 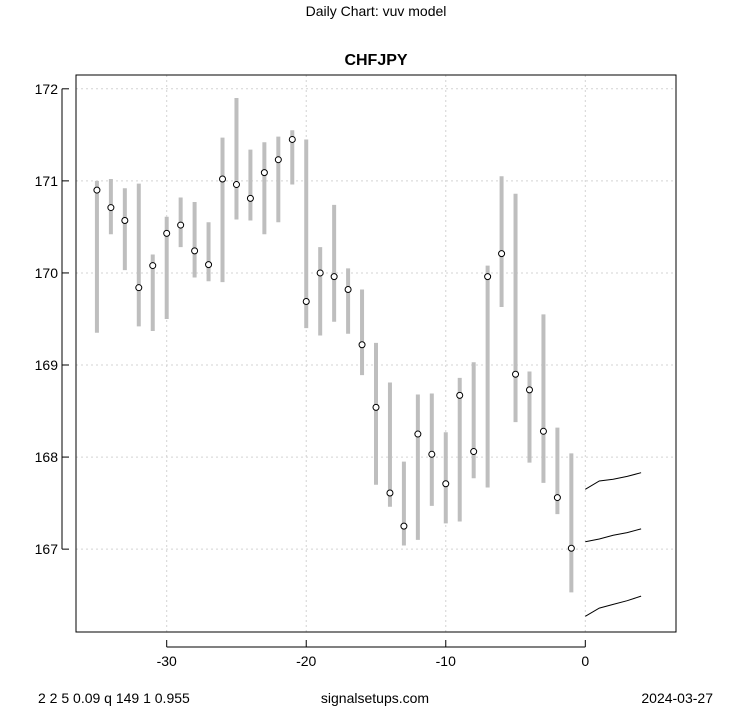 I want to click on chart-title: CHFJPY, so click(x=375, y=60).